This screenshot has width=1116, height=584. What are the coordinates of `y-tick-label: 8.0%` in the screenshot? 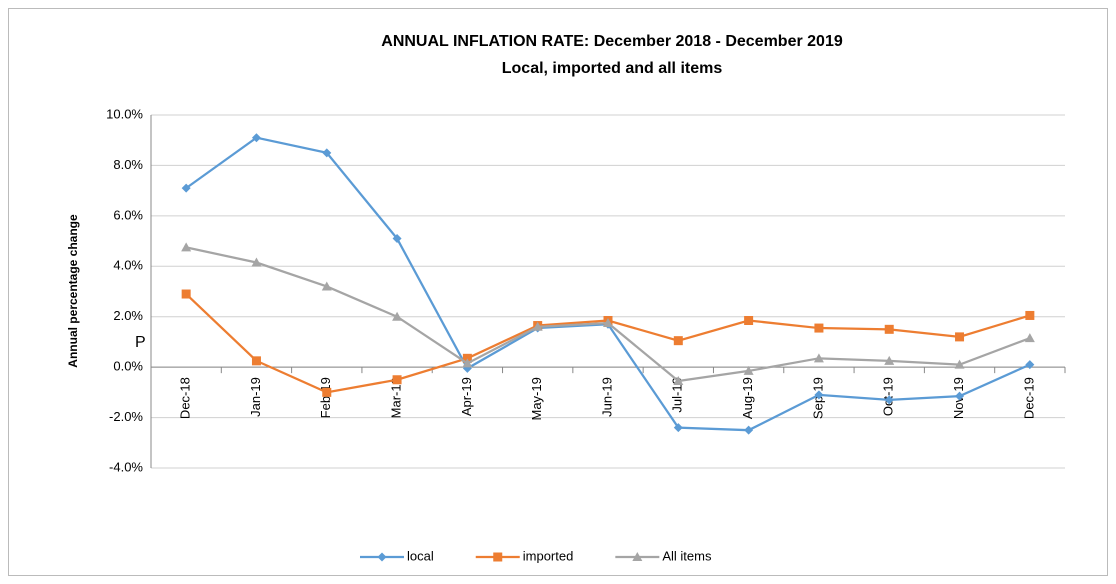 It's located at (128, 164).